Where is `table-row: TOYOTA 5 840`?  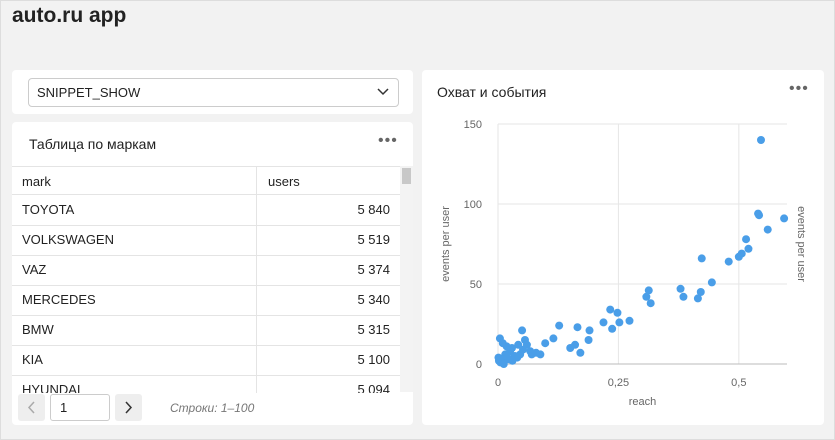
table-row: TOYOTA 5 840 is located at coordinates (206, 210).